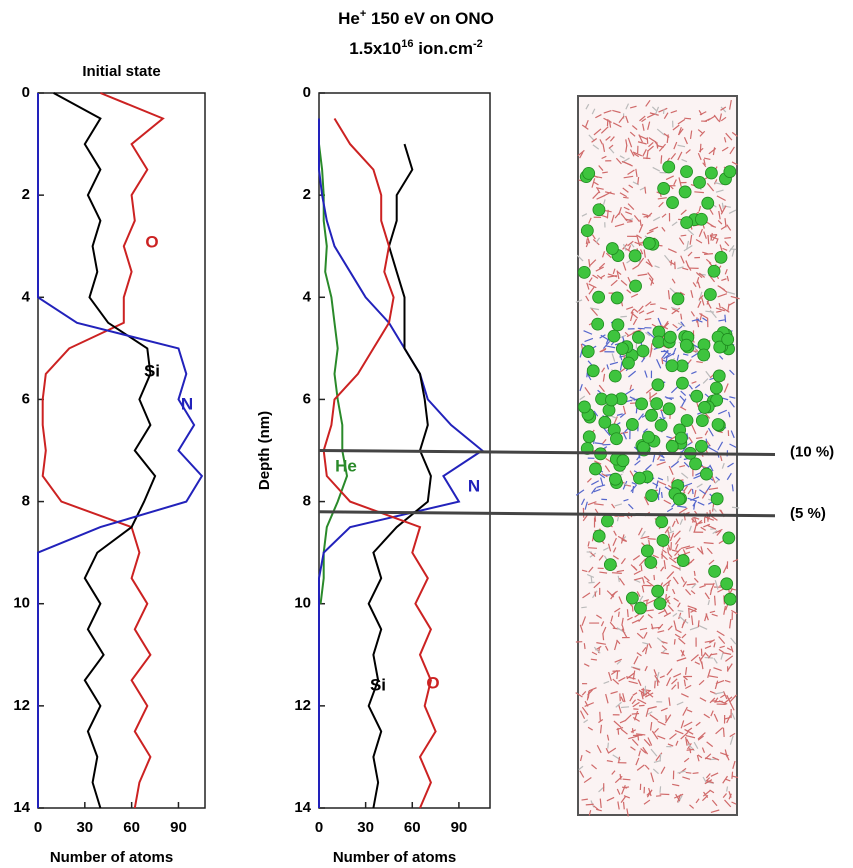  What do you see at coordinates (302, 603) in the screenshot?
I see `y-tick-label: 10` at bounding box center [302, 603].